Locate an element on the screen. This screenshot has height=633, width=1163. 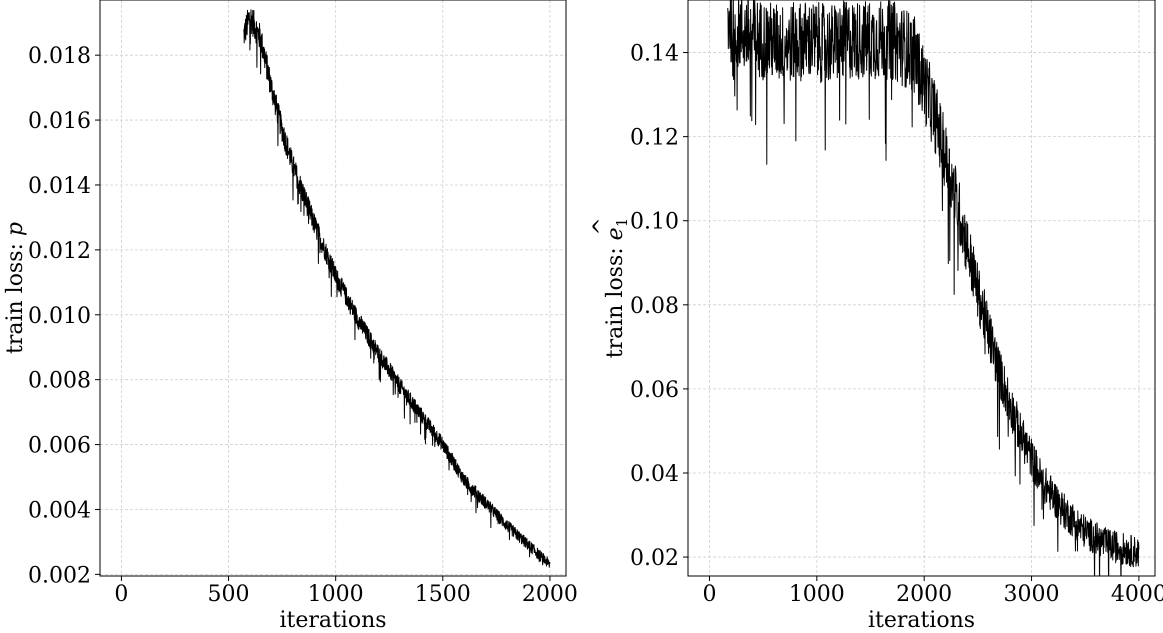
x-tick-label: 500 is located at coordinates (229, 594).